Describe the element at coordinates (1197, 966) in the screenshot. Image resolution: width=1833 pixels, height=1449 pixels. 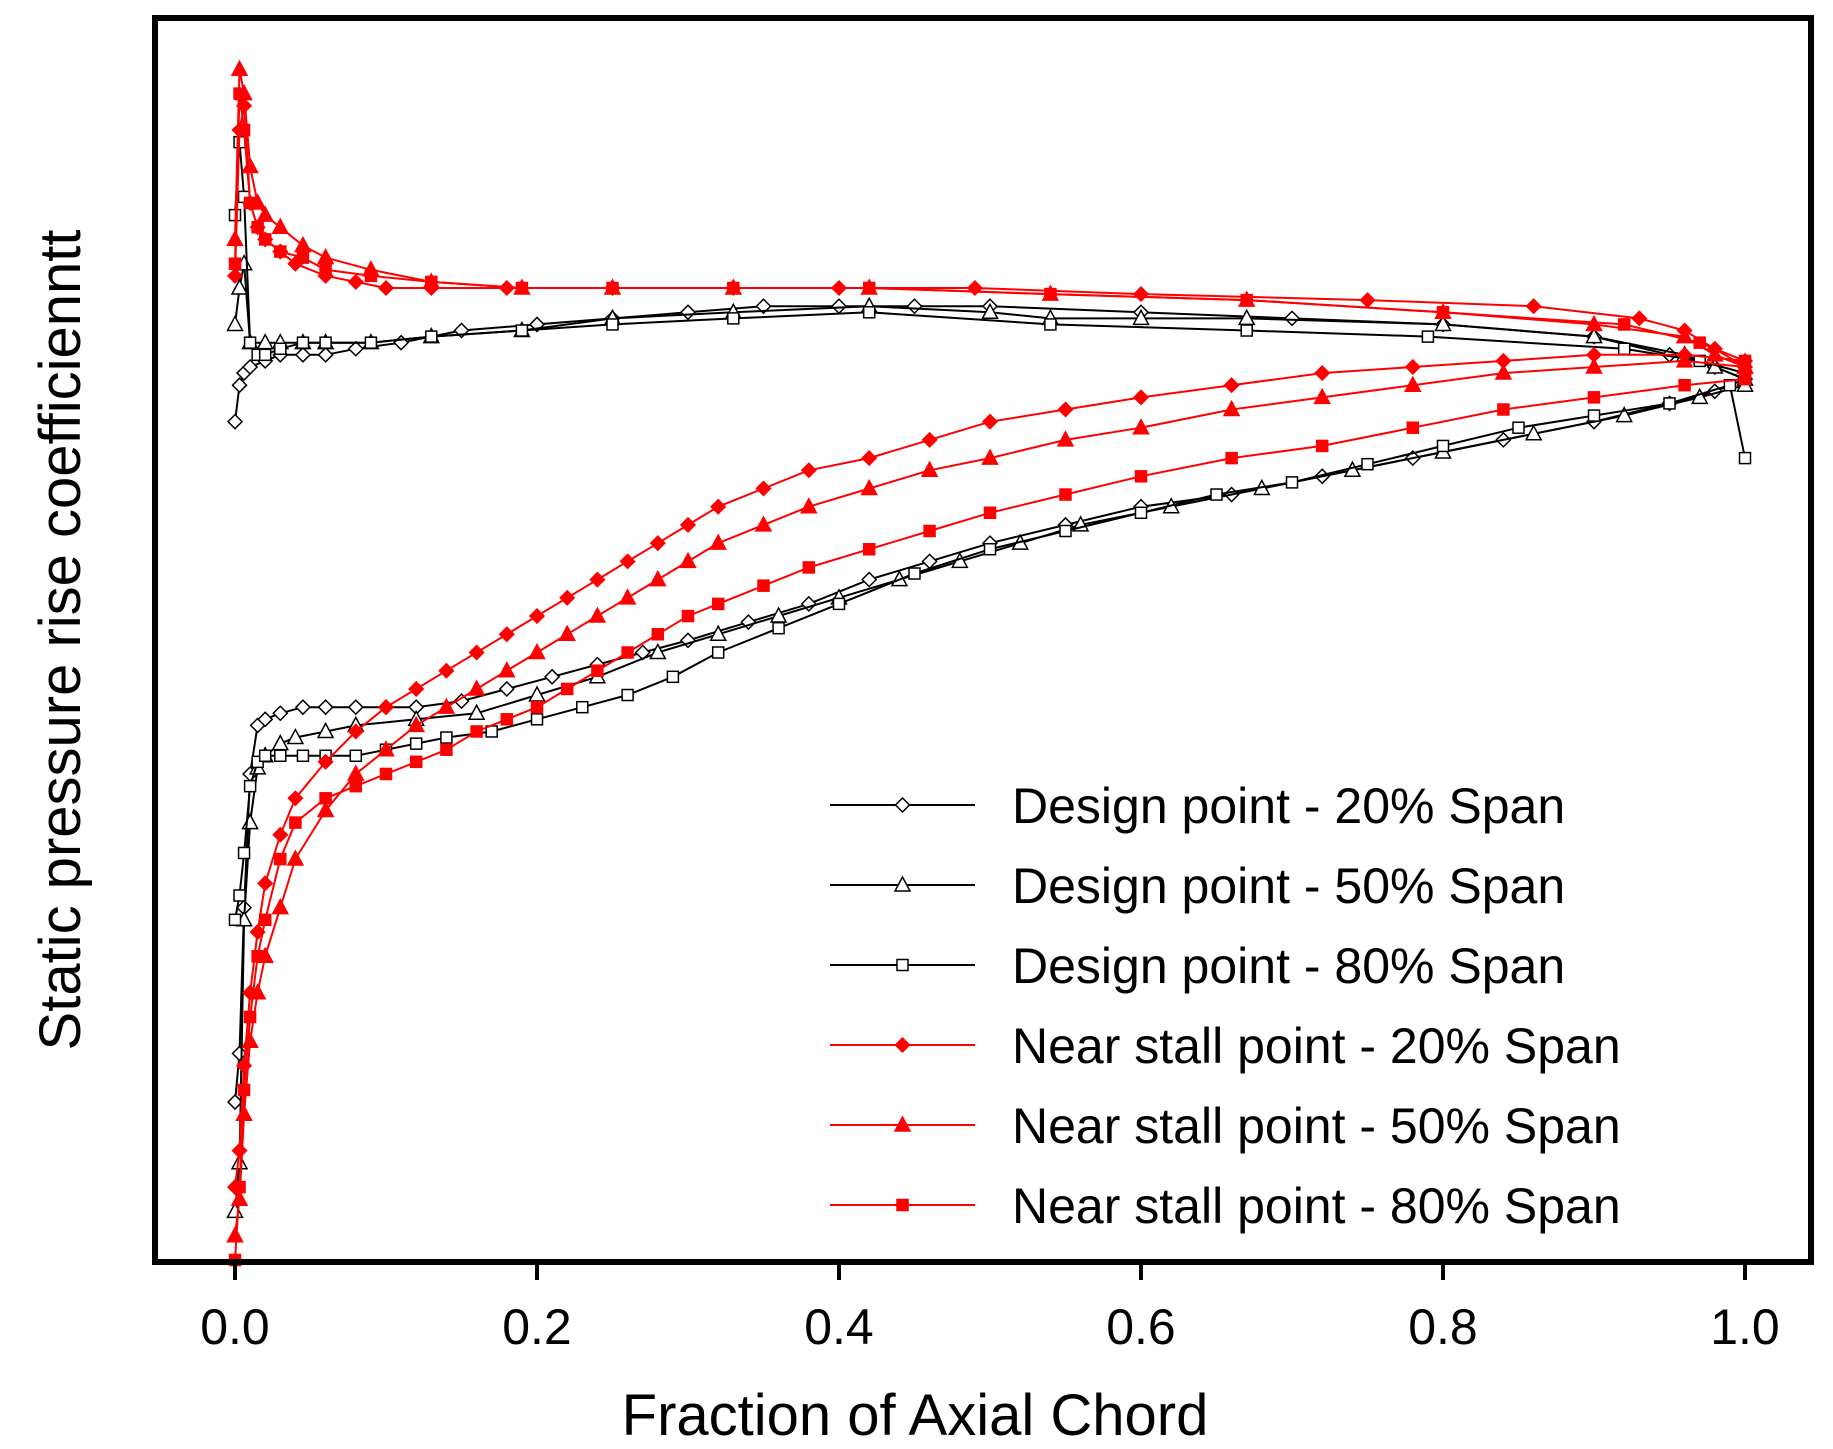
I see `legend-item: Design point - 80% Span` at that location.